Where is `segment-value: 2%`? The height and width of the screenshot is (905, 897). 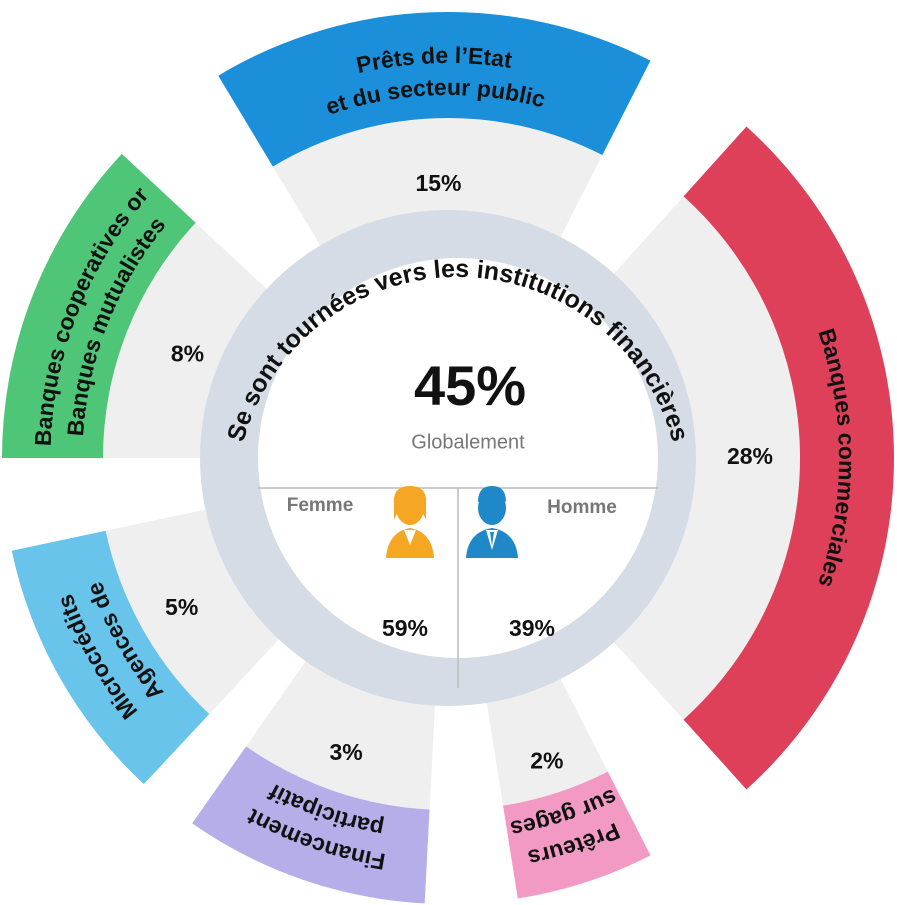
segment-value: 2% is located at coordinates (546, 760).